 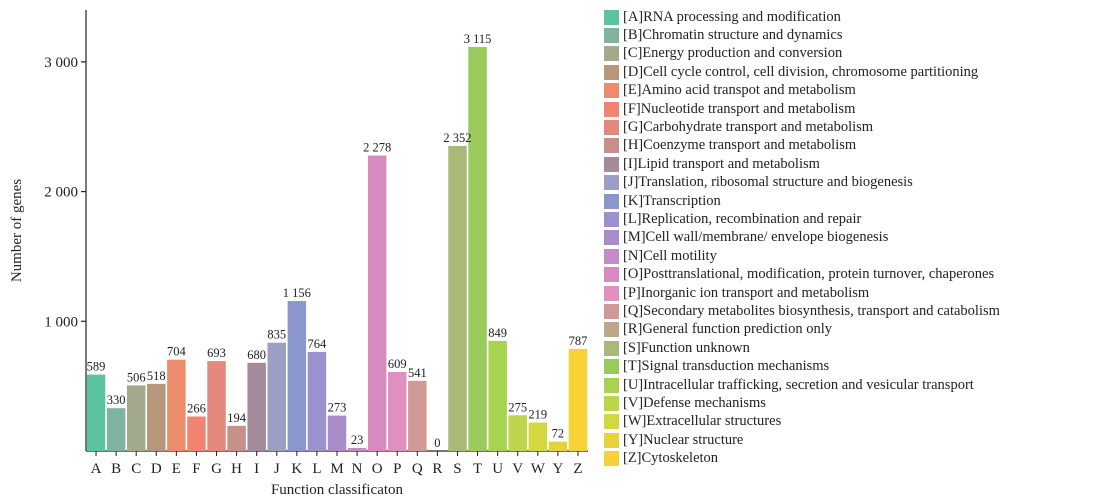 What do you see at coordinates (256, 355) in the screenshot?
I see `value-label-I: 680` at bounding box center [256, 355].